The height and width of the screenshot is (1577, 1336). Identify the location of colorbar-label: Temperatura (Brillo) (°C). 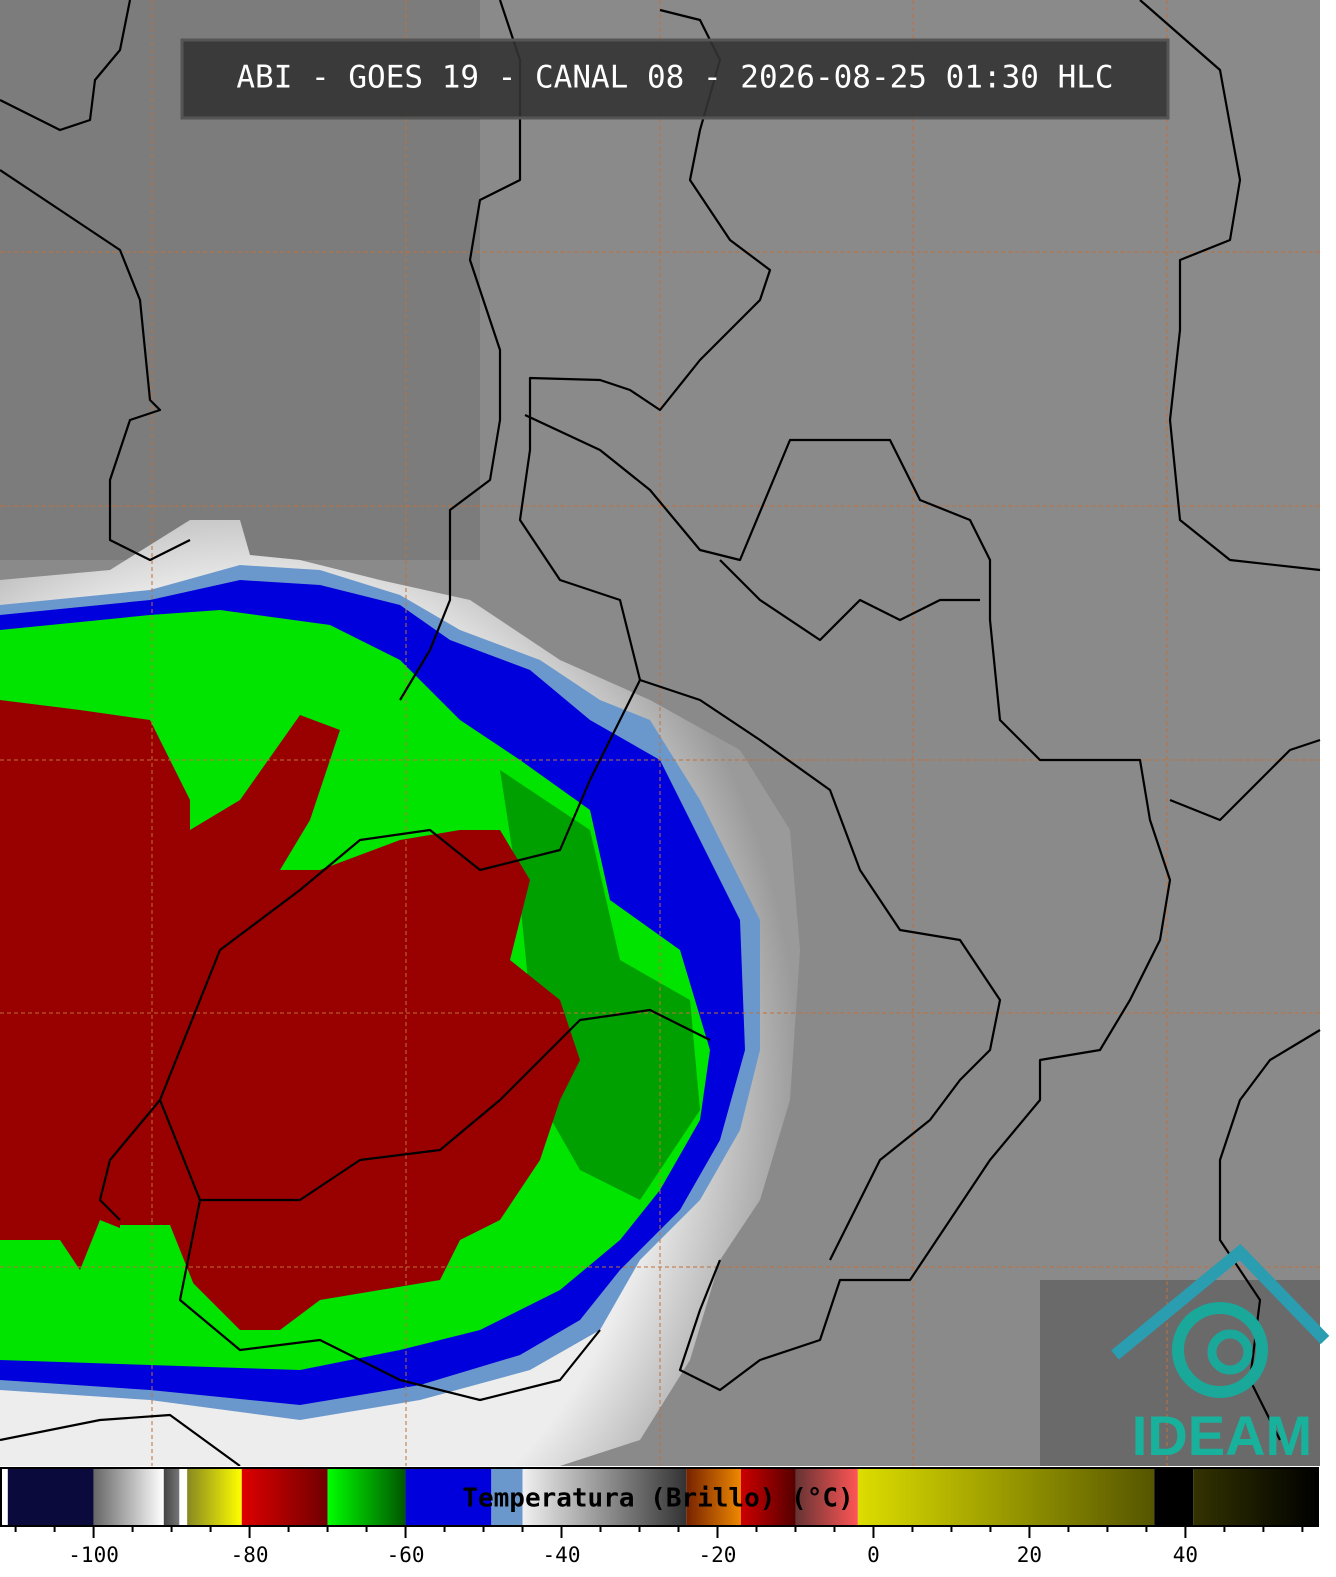
(657, 1499).